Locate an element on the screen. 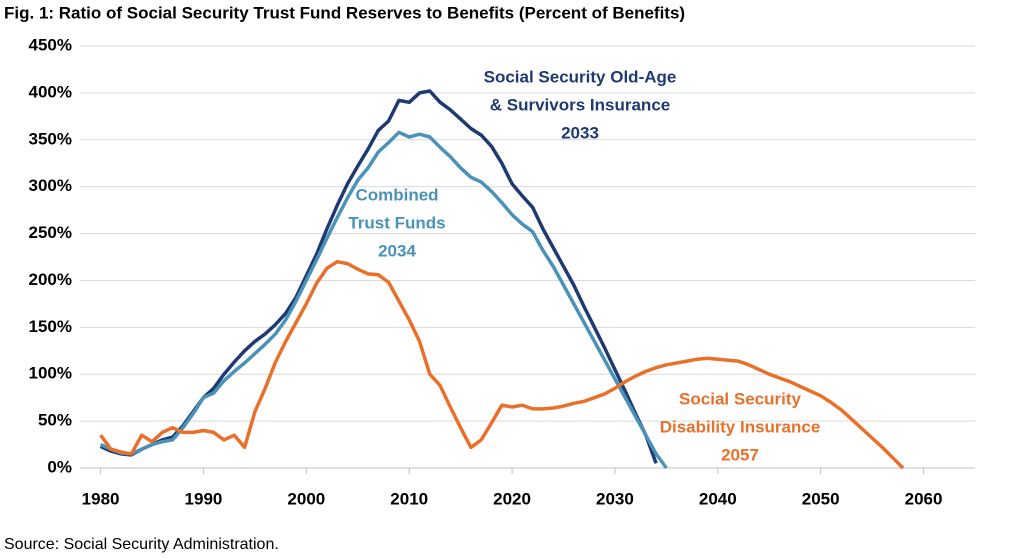 This screenshot has width=1024, height=558. annotation: Trust Funds is located at coordinates (396, 222).